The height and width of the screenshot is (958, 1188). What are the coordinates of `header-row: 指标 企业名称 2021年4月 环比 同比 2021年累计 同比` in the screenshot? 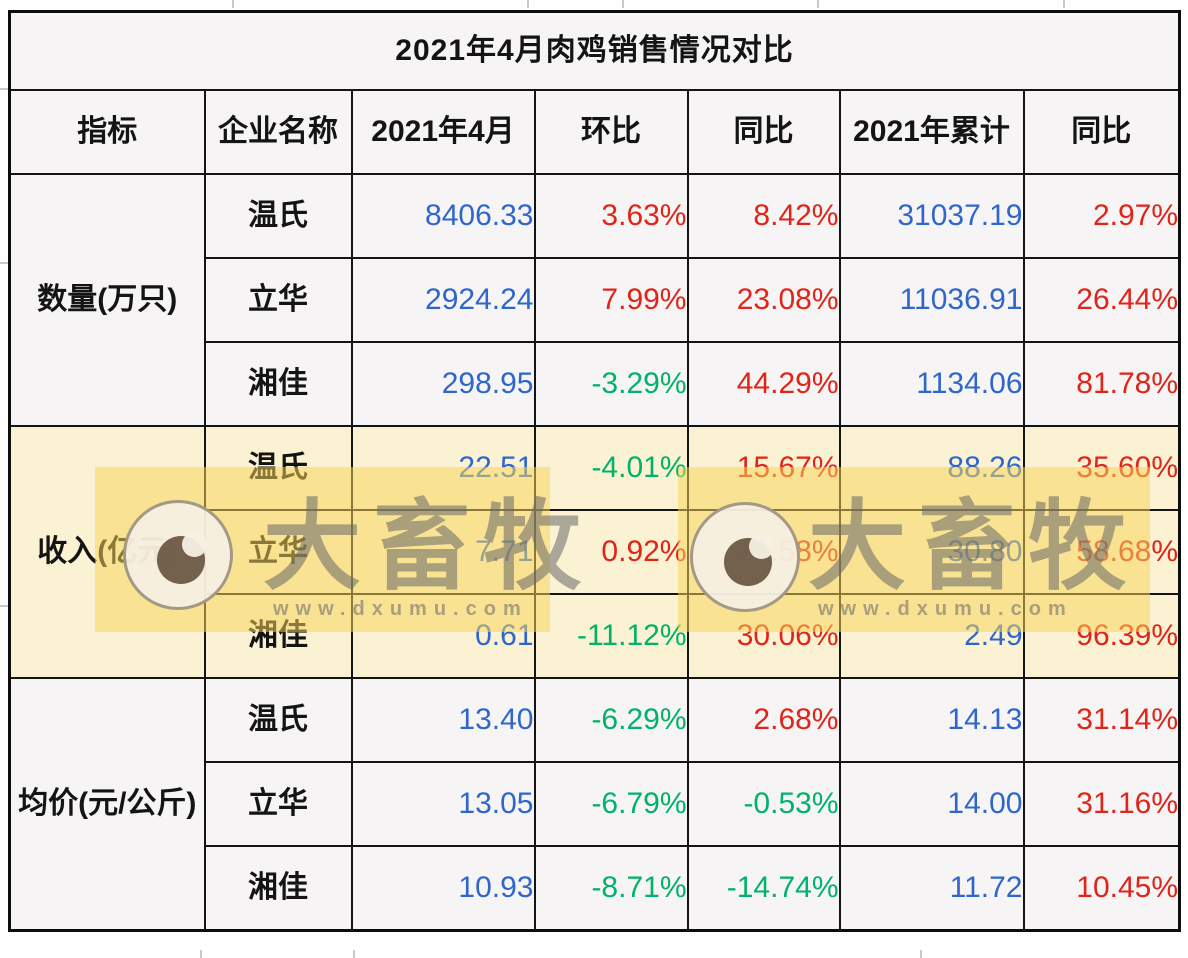 It's located at (594, 132).